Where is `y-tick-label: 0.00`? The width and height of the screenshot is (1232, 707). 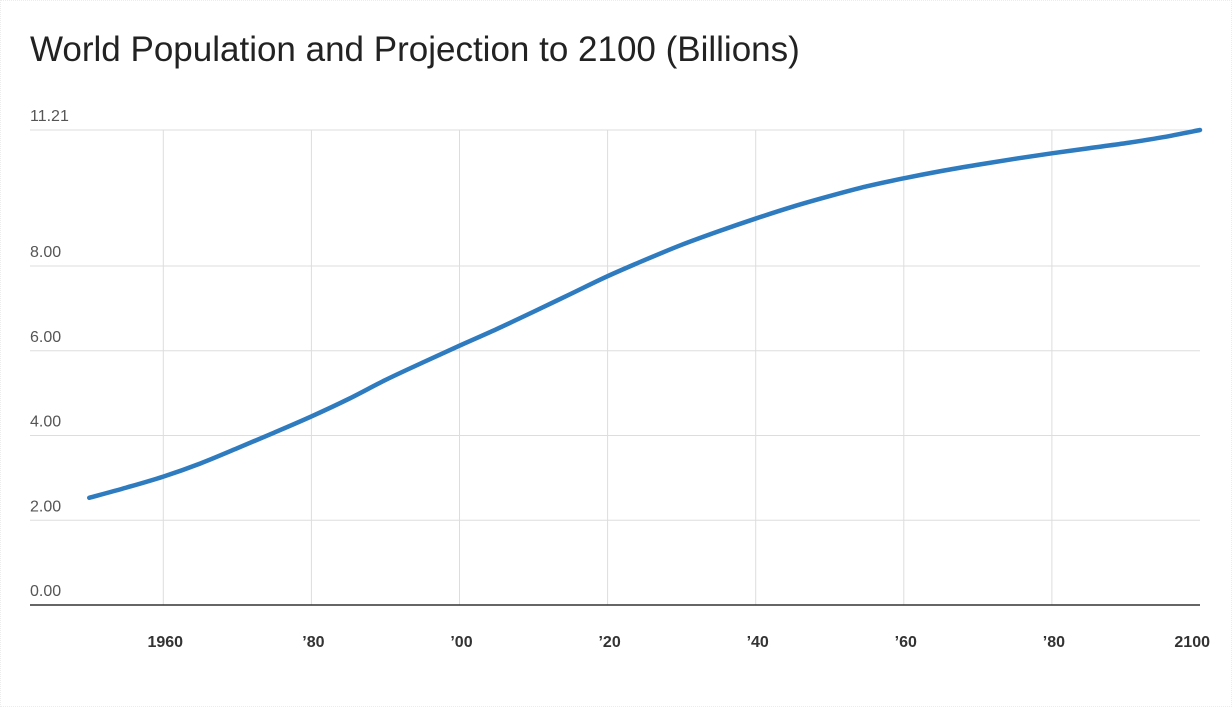
y-tick-label: 0.00 is located at coordinates (45, 591).